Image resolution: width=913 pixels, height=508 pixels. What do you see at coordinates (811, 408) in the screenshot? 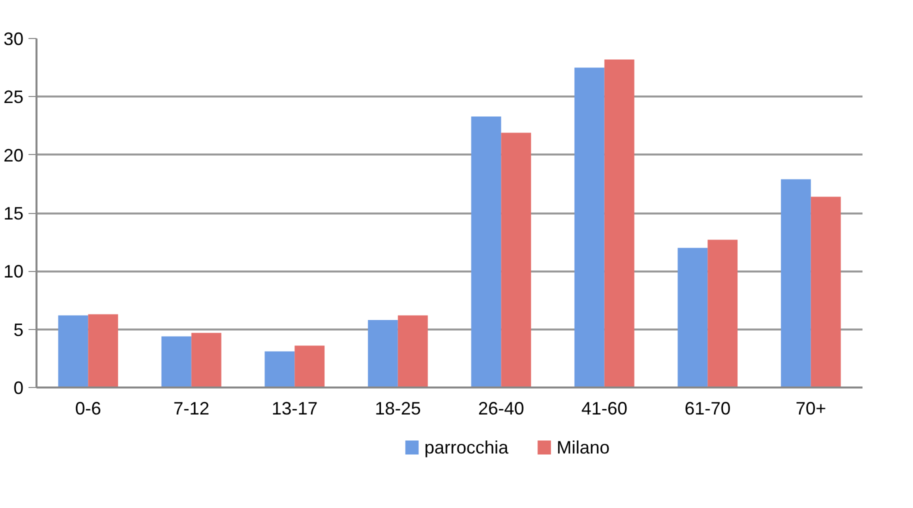
I see `x-tick-label: 70+` at bounding box center [811, 408].